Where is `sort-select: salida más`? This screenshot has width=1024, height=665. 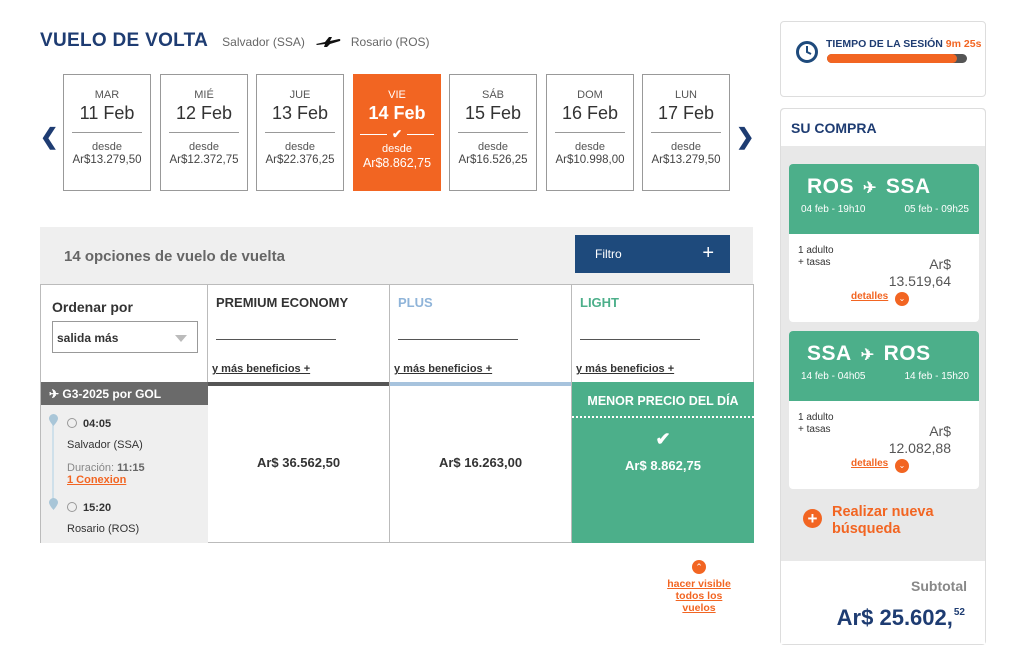
sort-select: salida más is located at coordinates (125, 337).